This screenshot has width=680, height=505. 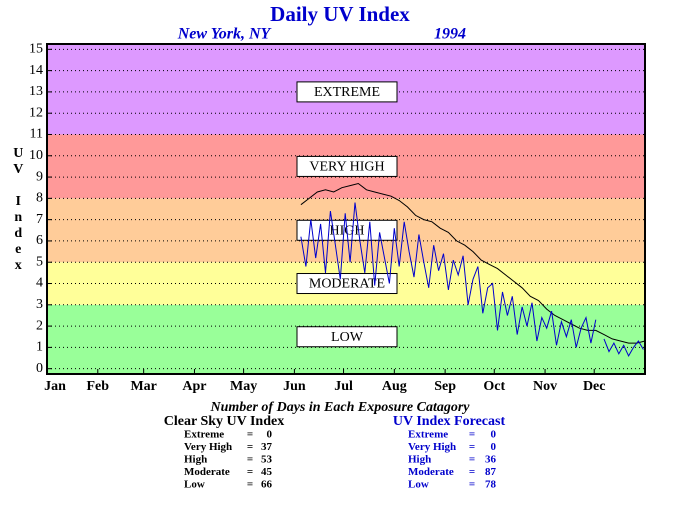 I want to click on band-label: EXTREME, so click(x=347, y=92).